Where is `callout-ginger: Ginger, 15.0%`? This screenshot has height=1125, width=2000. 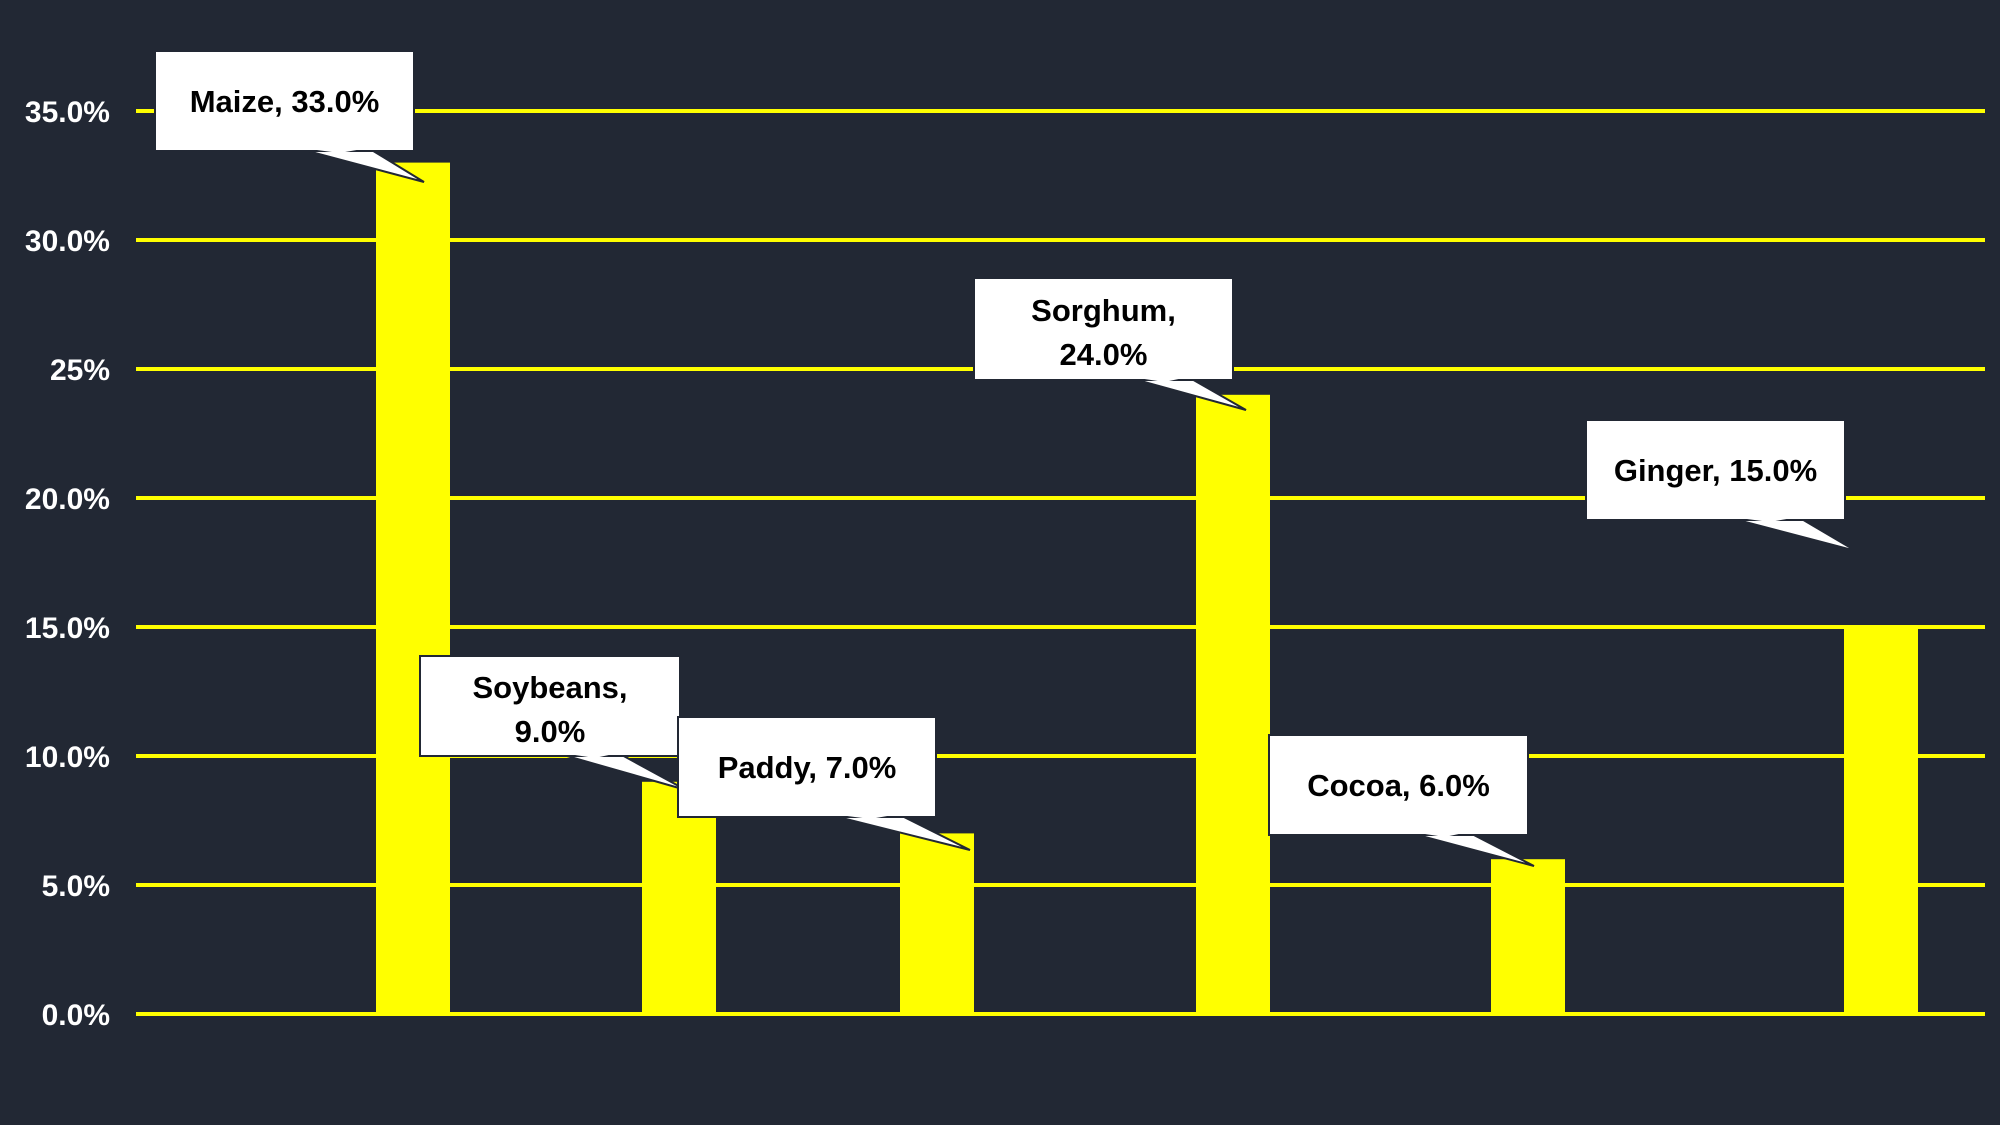
callout-ginger: Ginger, 15.0% is located at coordinates (1721, 485).